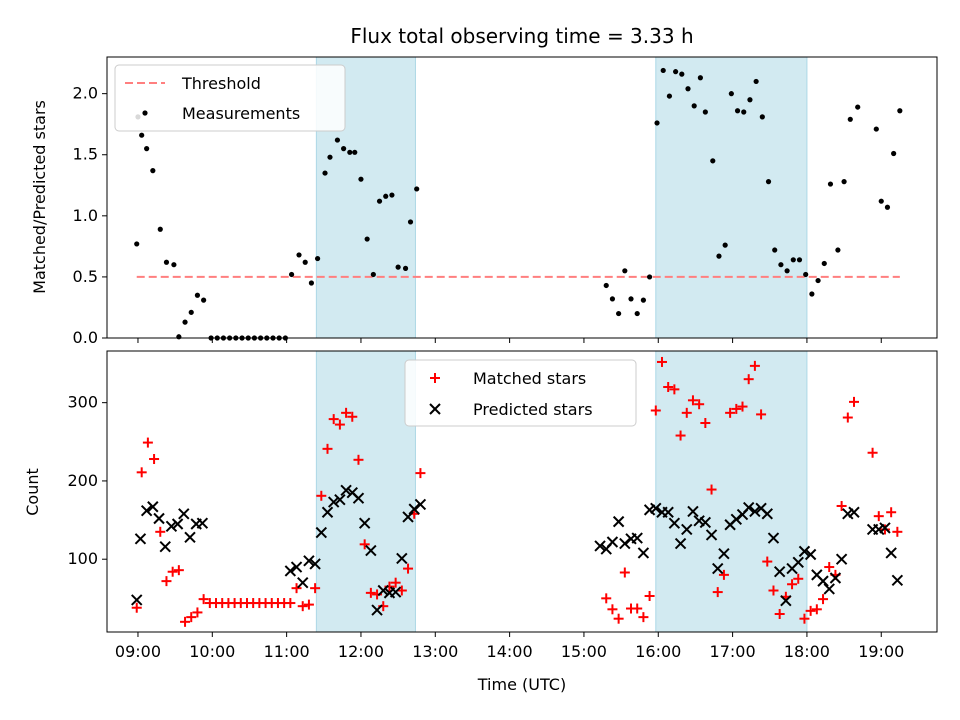  What do you see at coordinates (39, 197) in the screenshot?
I see `top-y-axis-label: Matched/Predicted stars` at bounding box center [39, 197].